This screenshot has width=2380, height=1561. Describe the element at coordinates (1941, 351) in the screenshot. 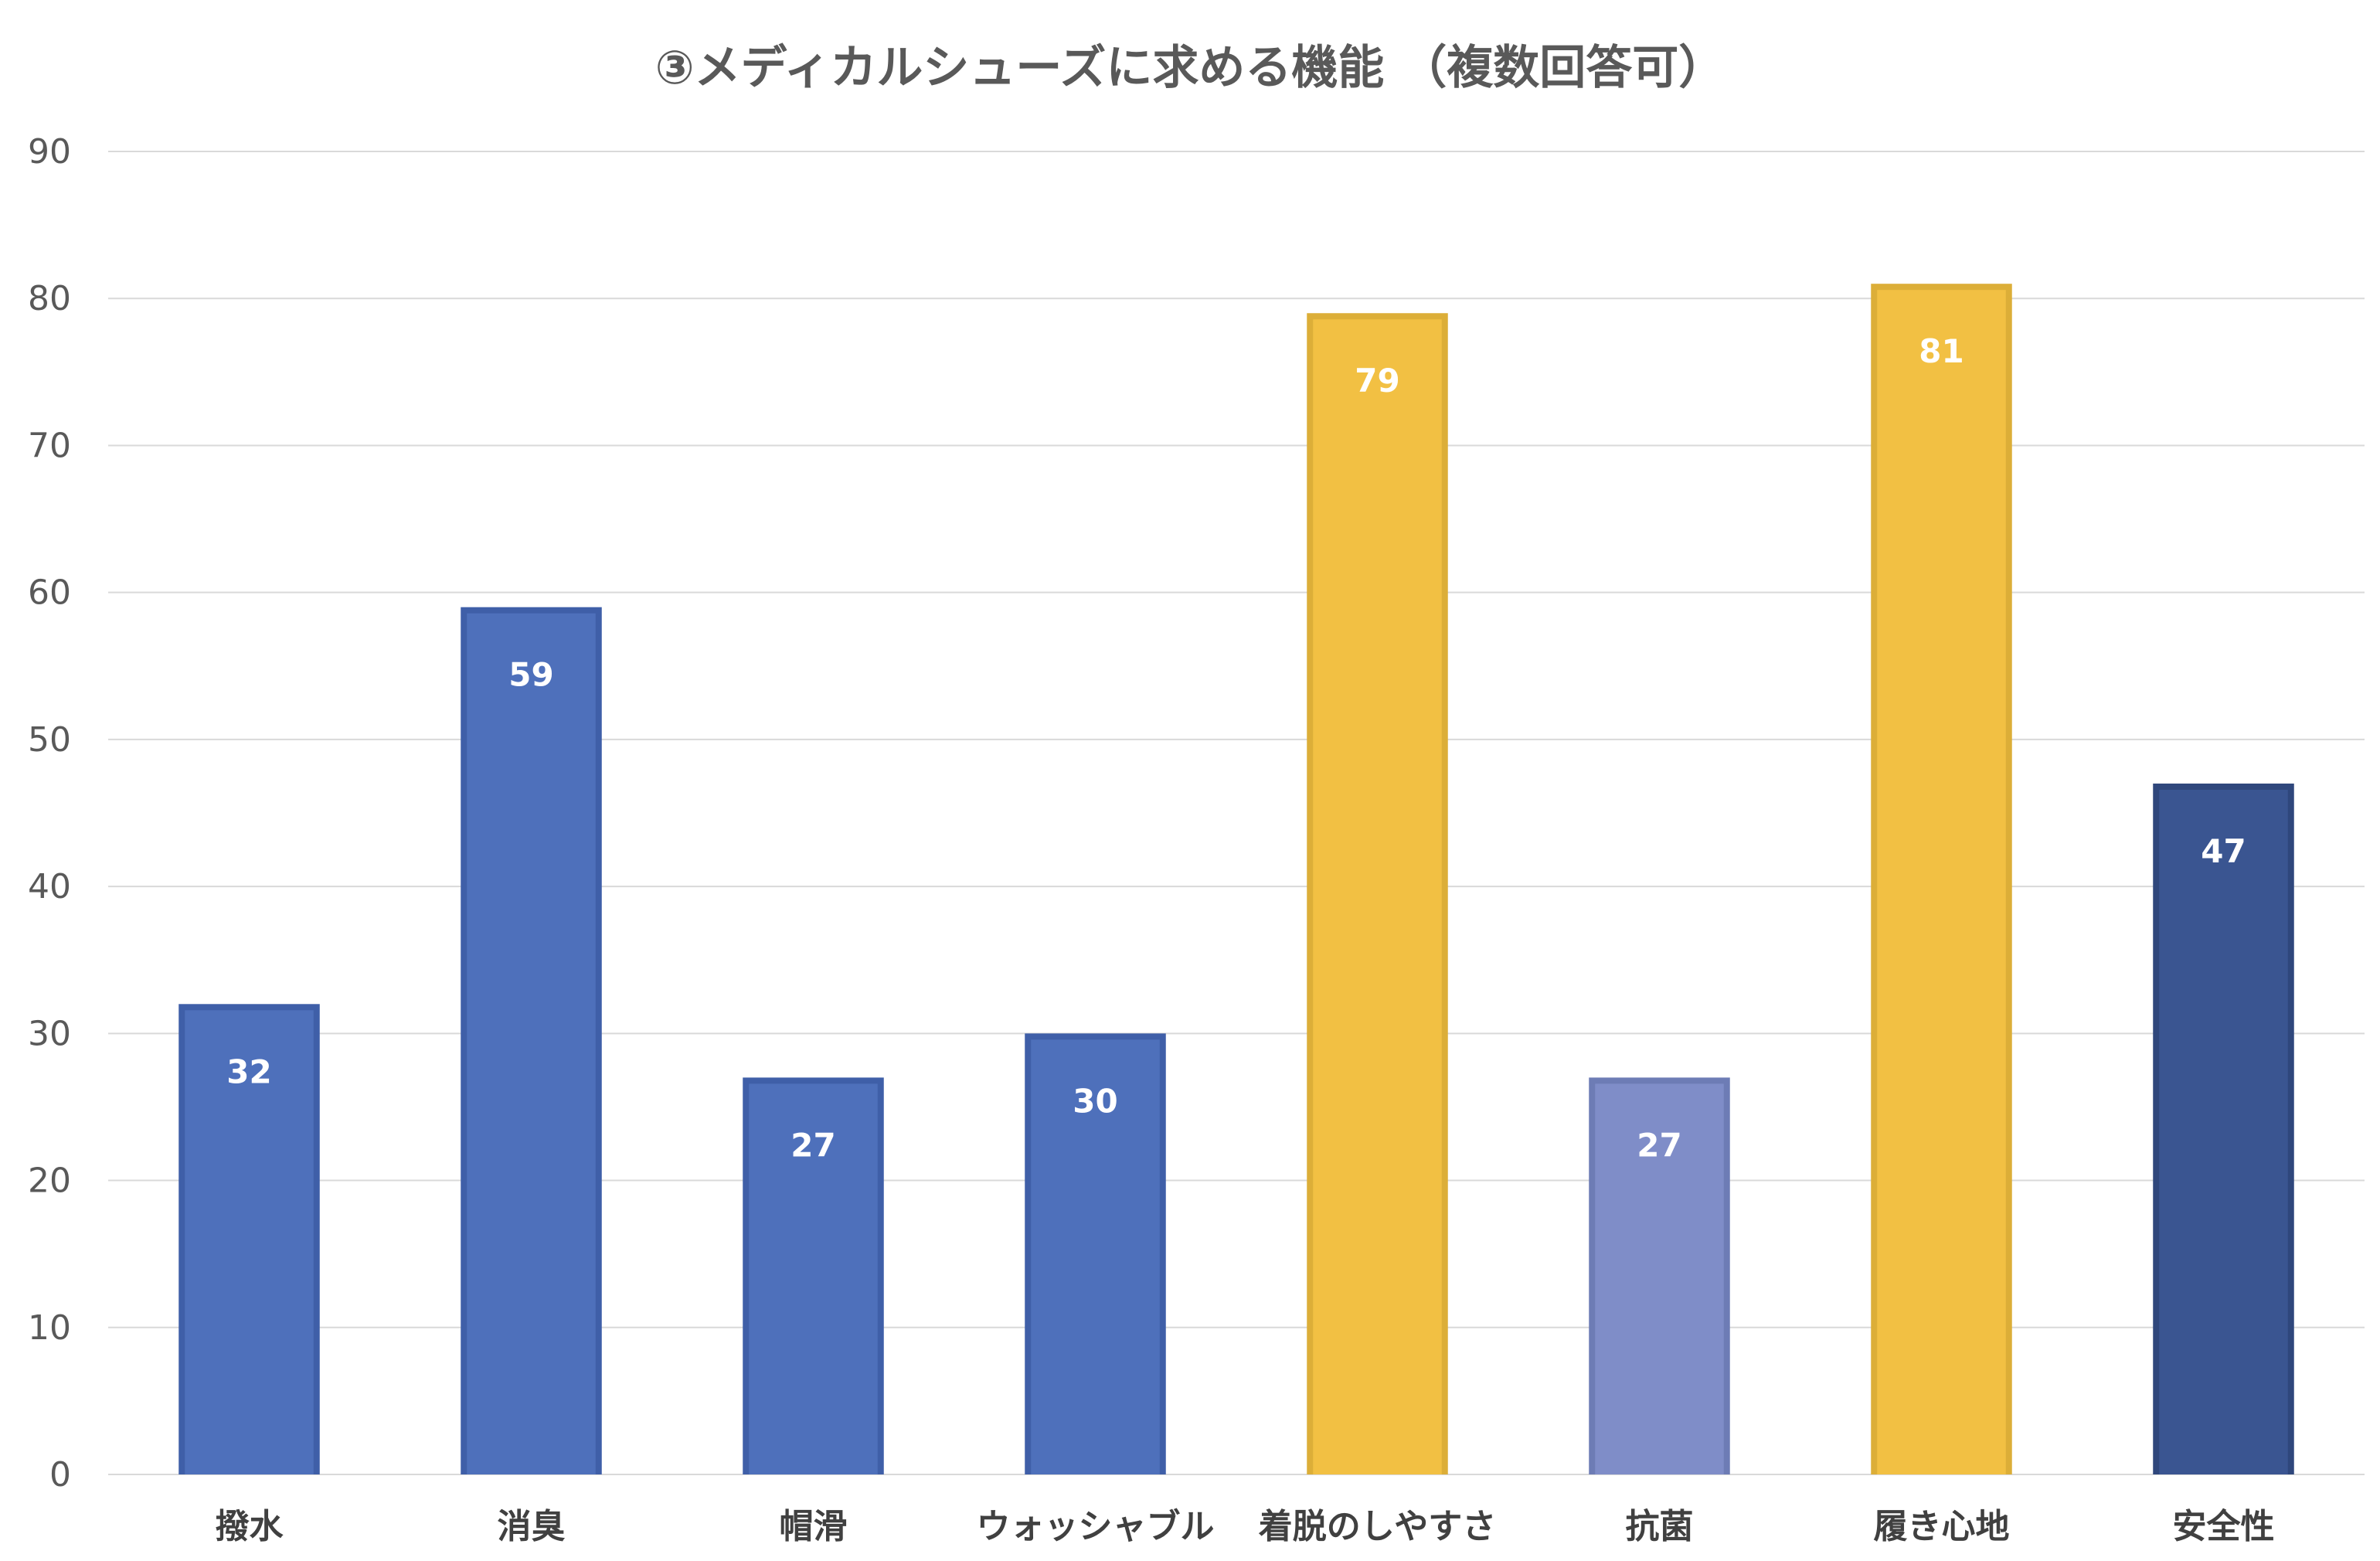

I see `data-label: 81` at that location.